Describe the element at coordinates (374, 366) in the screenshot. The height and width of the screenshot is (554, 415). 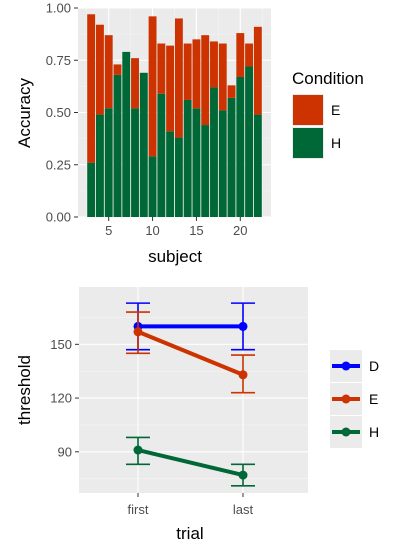
I see `legend-label-D: D` at that location.